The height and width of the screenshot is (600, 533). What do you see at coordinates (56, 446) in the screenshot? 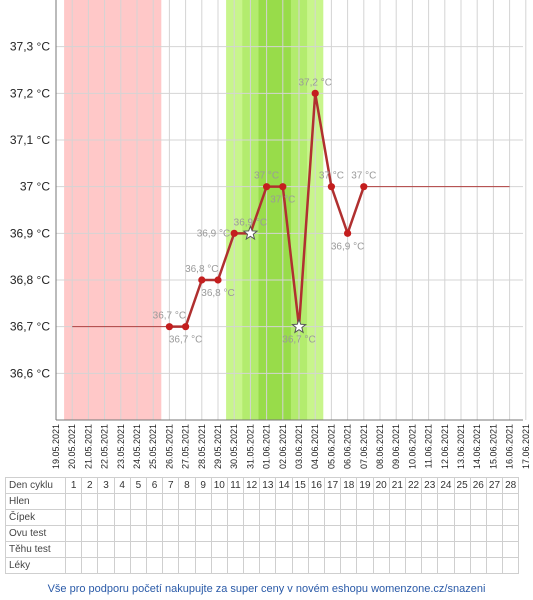
I see `x-tick-label: 19.05.2021` at bounding box center [56, 446].